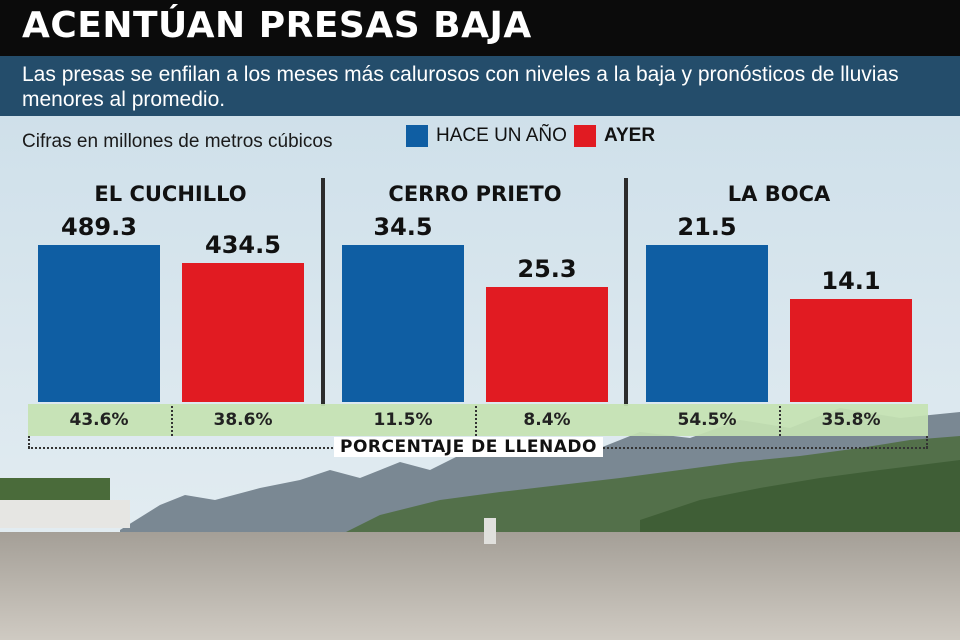 This screenshot has height=640, width=960. Describe the element at coordinates (243, 420) in the screenshot. I see `fill-percent-label: 38.6%` at that location.